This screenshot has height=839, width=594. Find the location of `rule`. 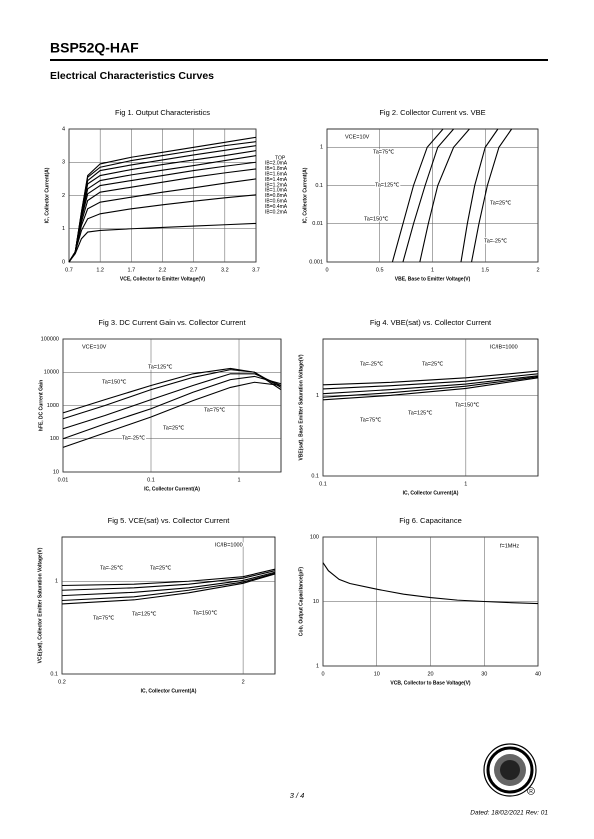

rule is located at coordinates (299, 60).